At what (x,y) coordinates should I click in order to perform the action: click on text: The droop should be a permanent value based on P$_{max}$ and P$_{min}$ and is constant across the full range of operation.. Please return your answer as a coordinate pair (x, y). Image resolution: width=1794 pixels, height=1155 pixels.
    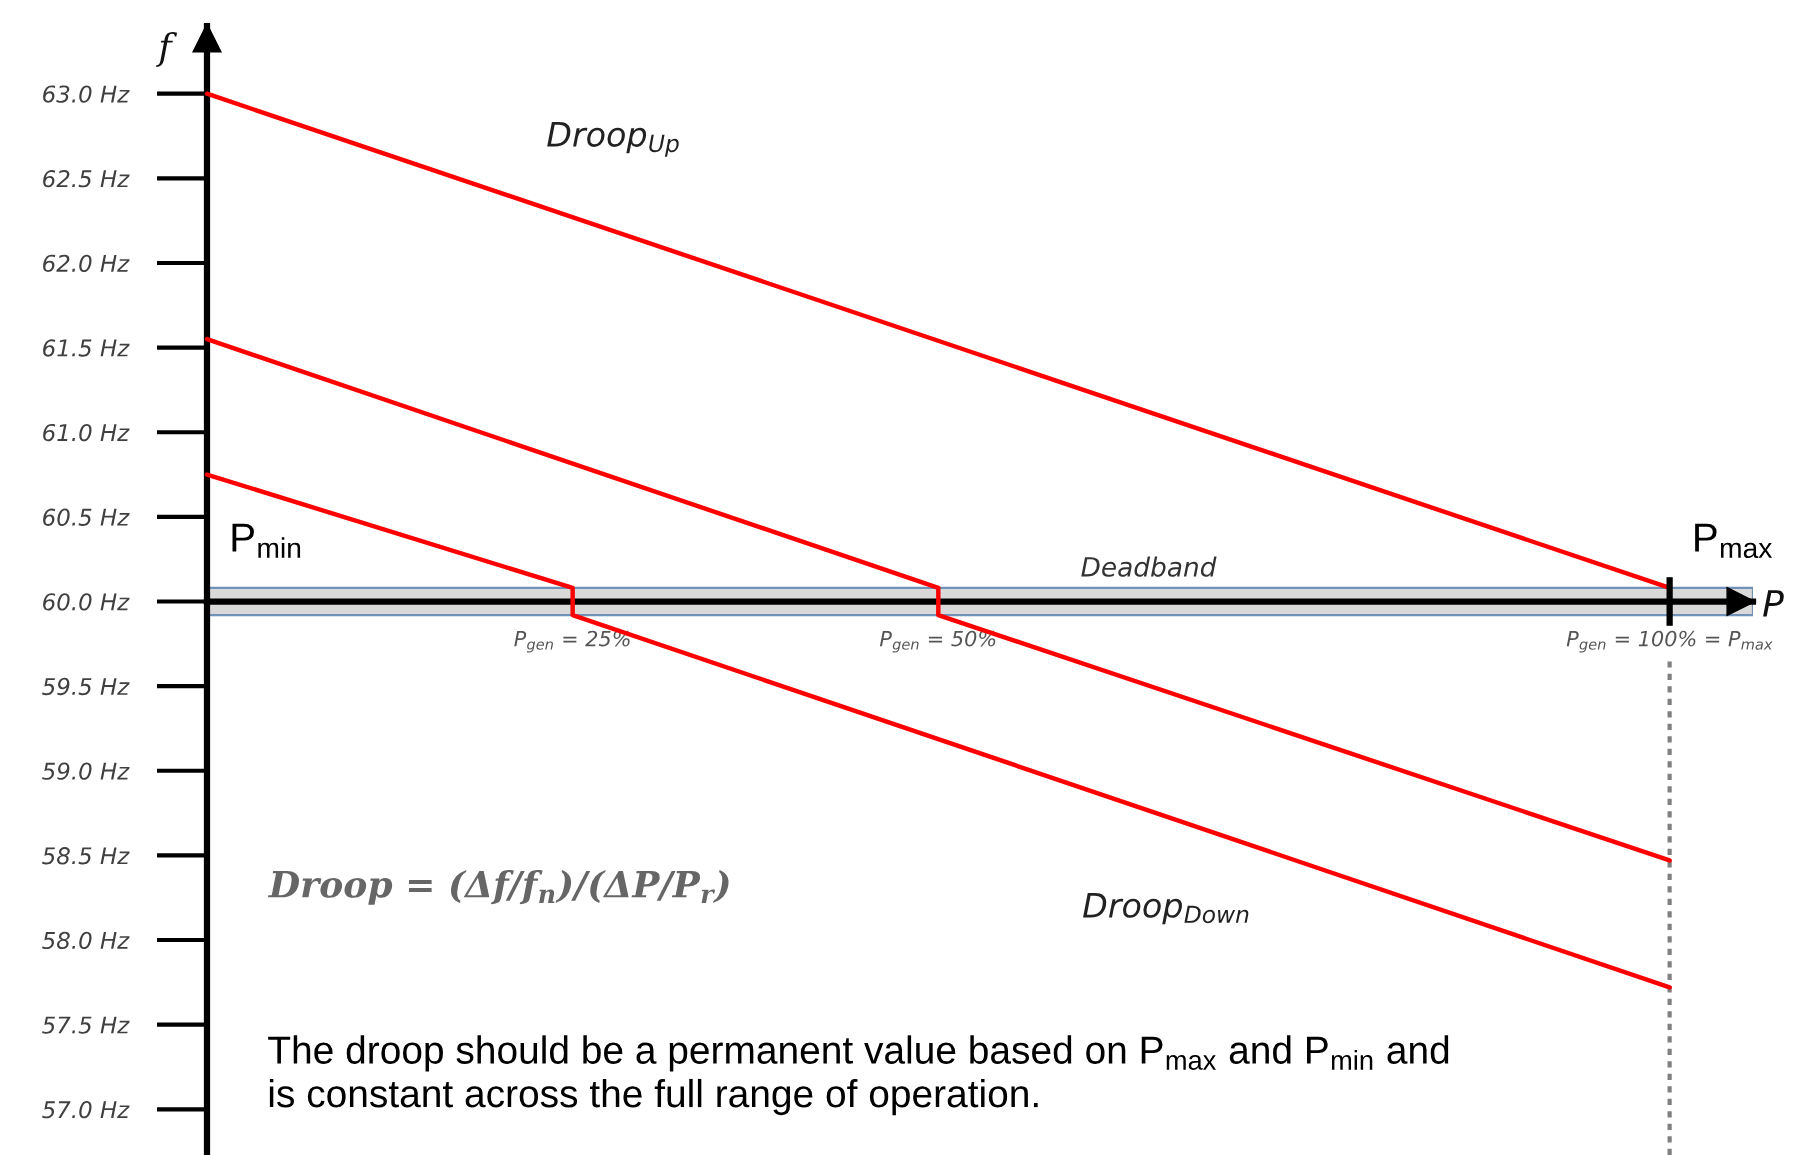
    Looking at the image, I should click on (858, 1075).